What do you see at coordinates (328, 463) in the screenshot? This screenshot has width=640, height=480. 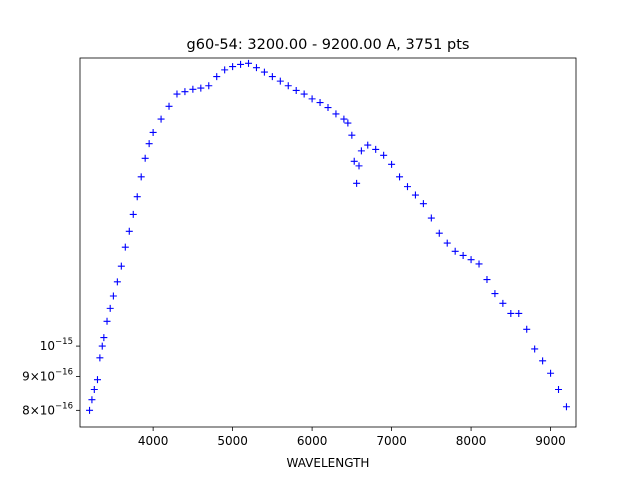 I see `x-axis-label: WAVELENGTH` at bounding box center [328, 463].